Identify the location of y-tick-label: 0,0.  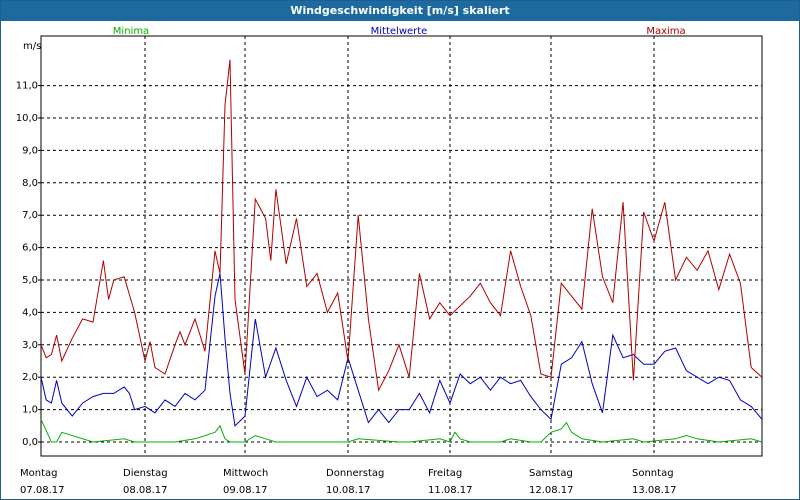
(30, 442).